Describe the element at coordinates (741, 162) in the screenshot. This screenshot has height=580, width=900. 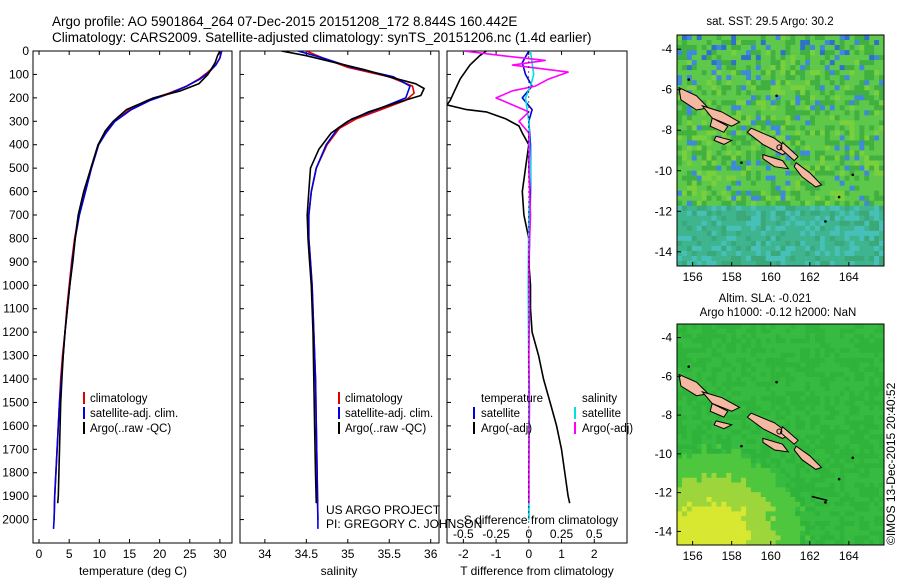
I see `islet` at that location.